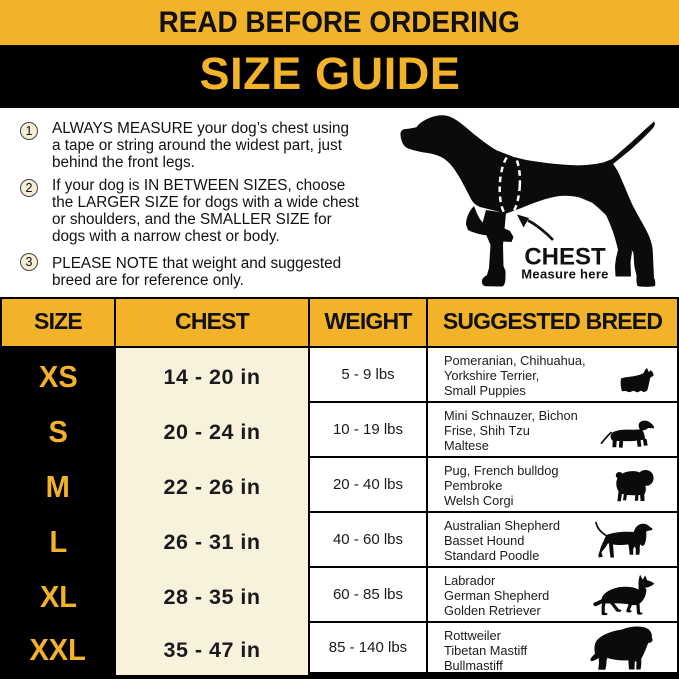  Describe the element at coordinates (564, 274) in the screenshot. I see `svg-text: Measure here` at that location.